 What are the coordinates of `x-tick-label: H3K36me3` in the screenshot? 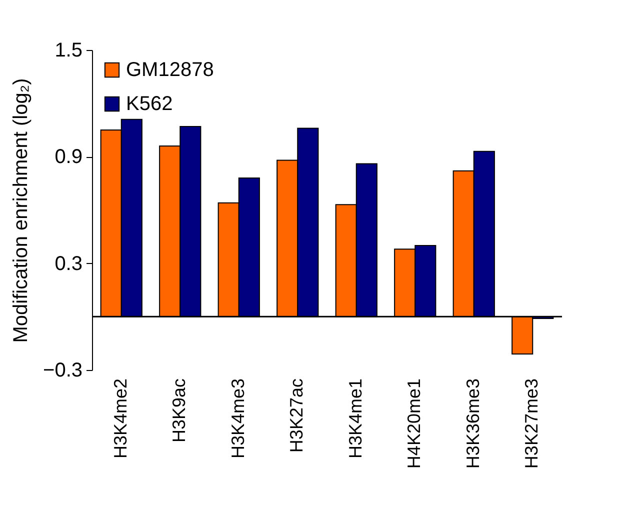 It's located at (472, 423).